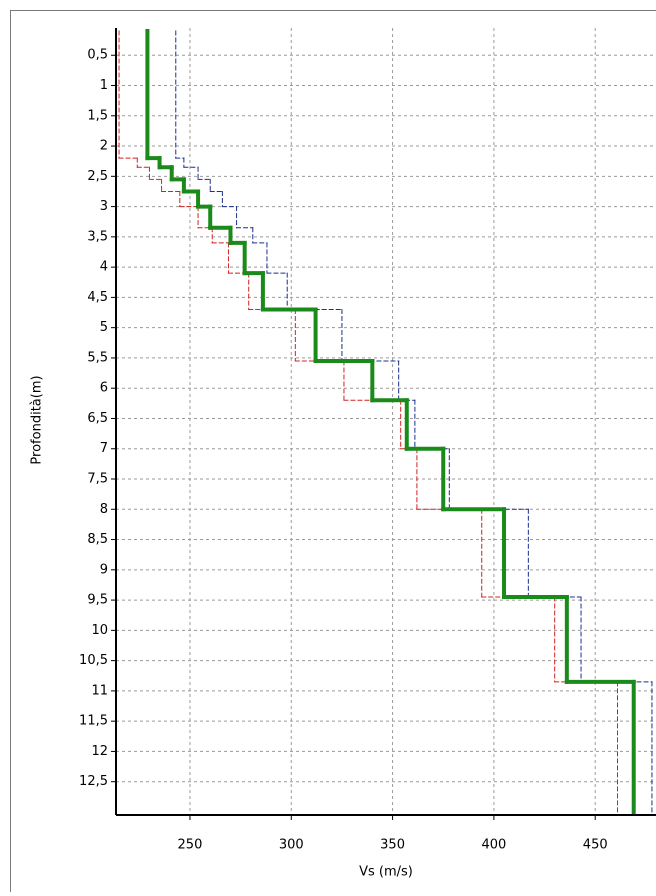  I want to click on y-tick-label: 7,5, so click(97, 479).